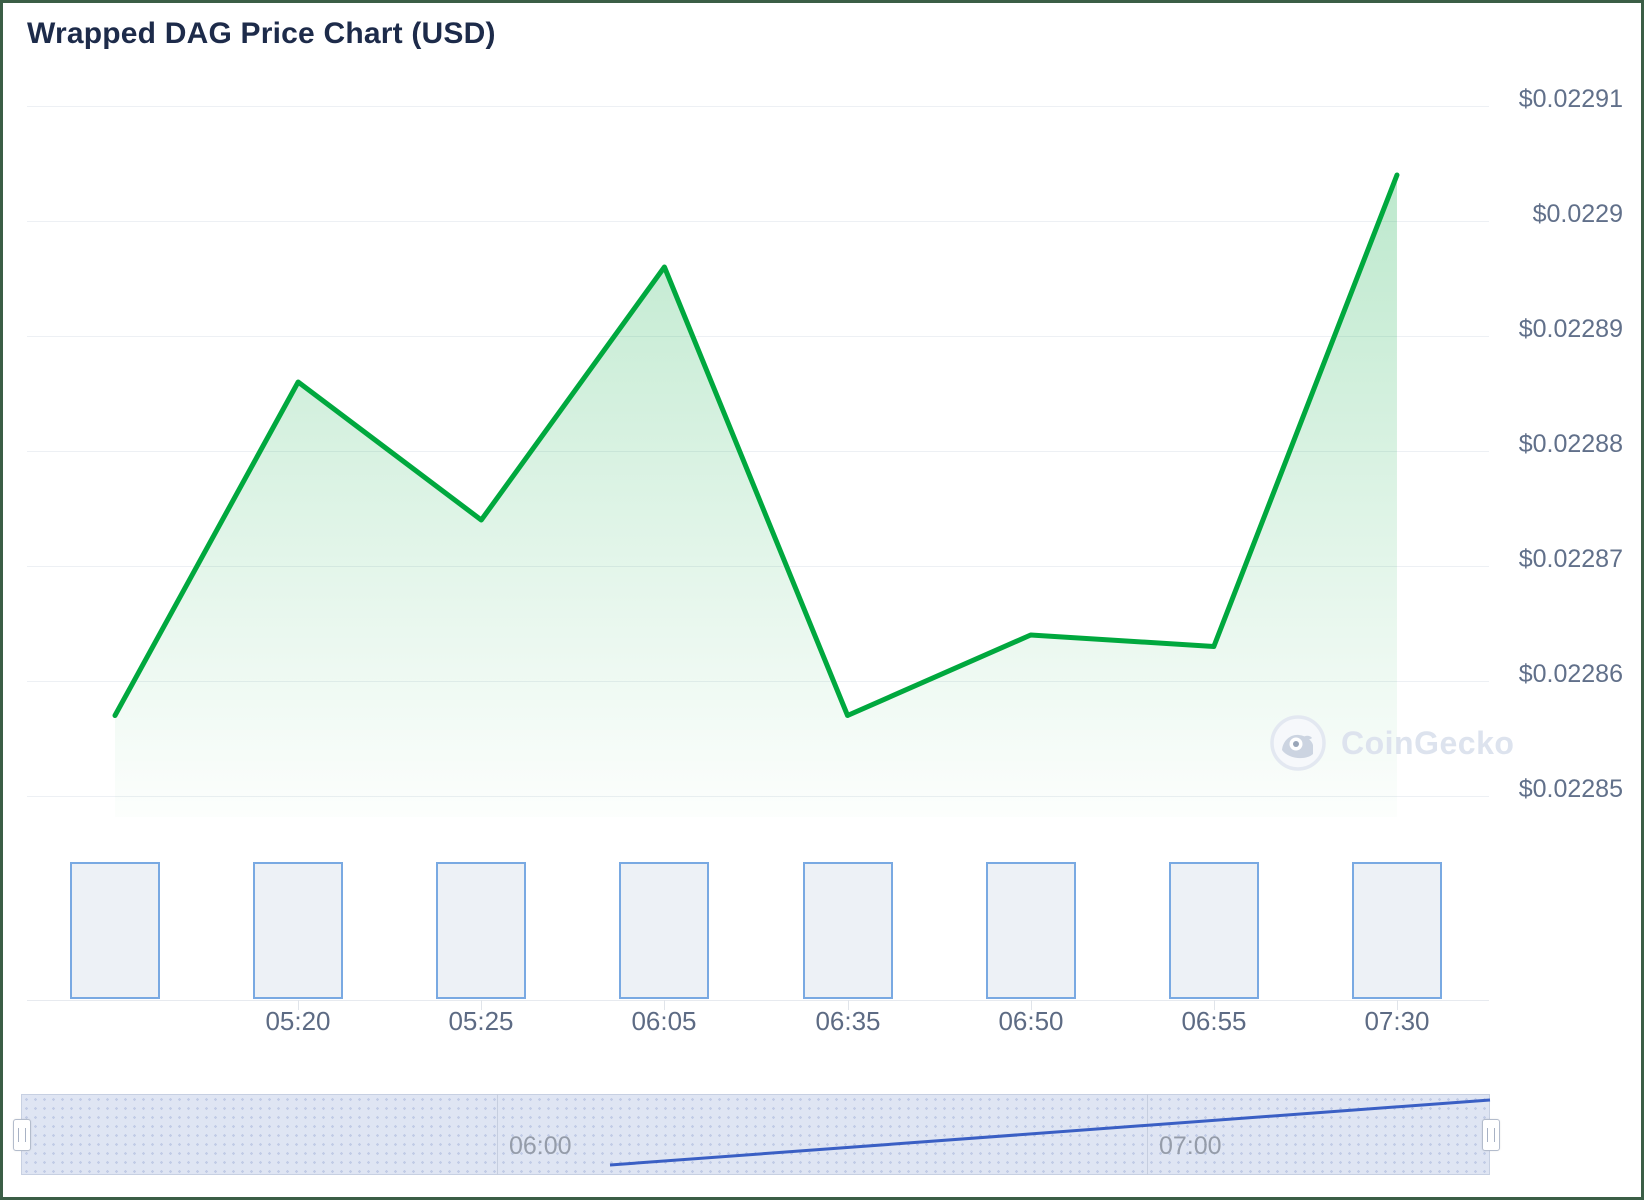  Describe the element at coordinates (1570, 329) in the screenshot. I see `y-axis-tick-label: $0.02289` at that location.